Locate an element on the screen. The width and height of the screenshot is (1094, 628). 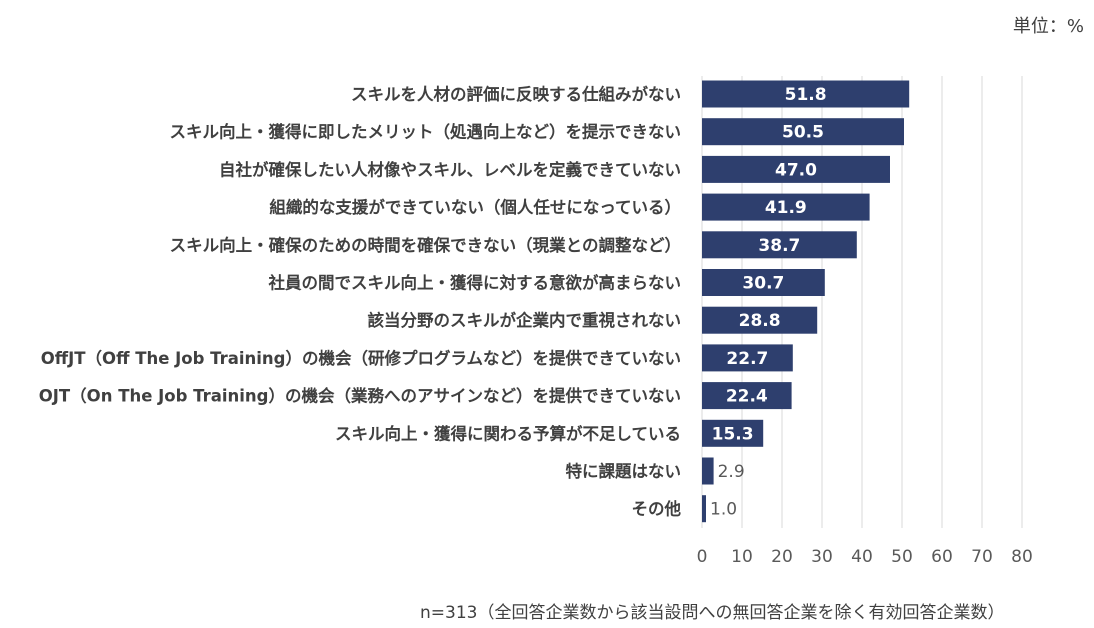
value-label: 15.3 is located at coordinates (733, 434).